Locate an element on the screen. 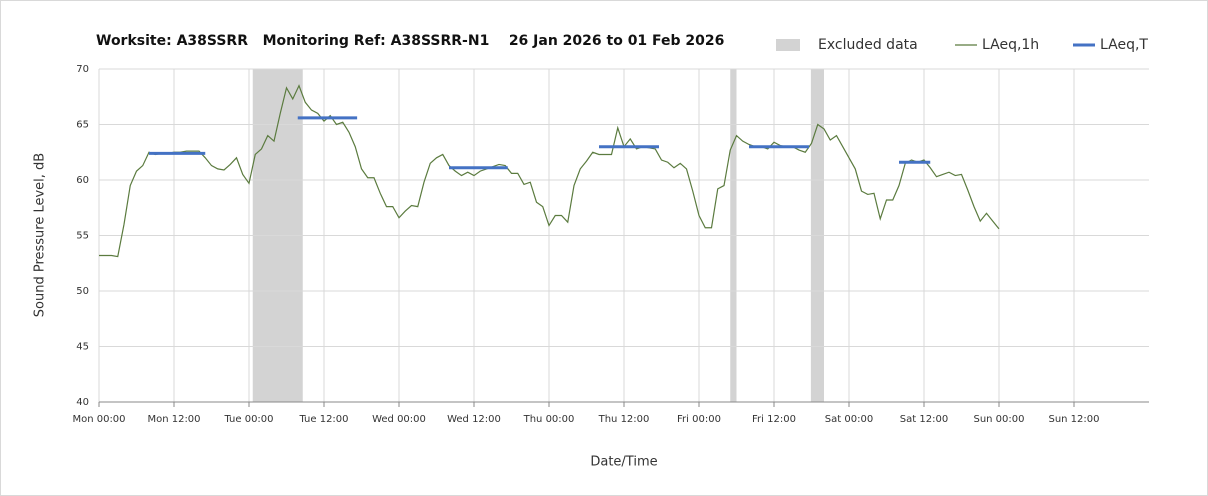 Image resolution: width=1208 pixels, height=496 pixels. y-tick-label: 55 is located at coordinates (82, 236).